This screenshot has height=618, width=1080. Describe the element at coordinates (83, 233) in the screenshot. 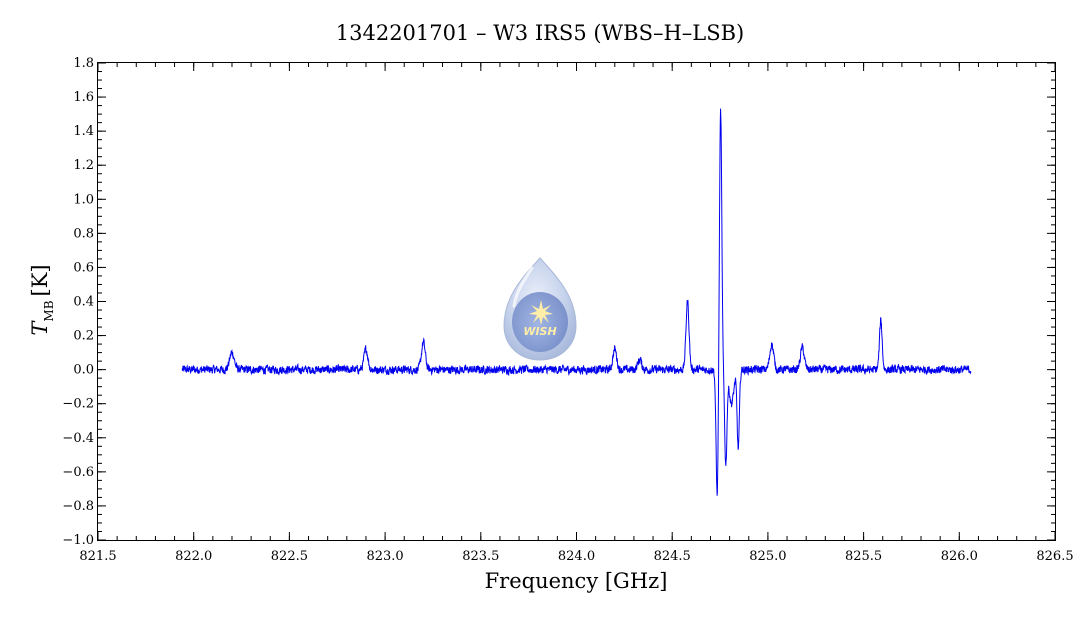

I see `y-tick-label: 0.8` at that location.